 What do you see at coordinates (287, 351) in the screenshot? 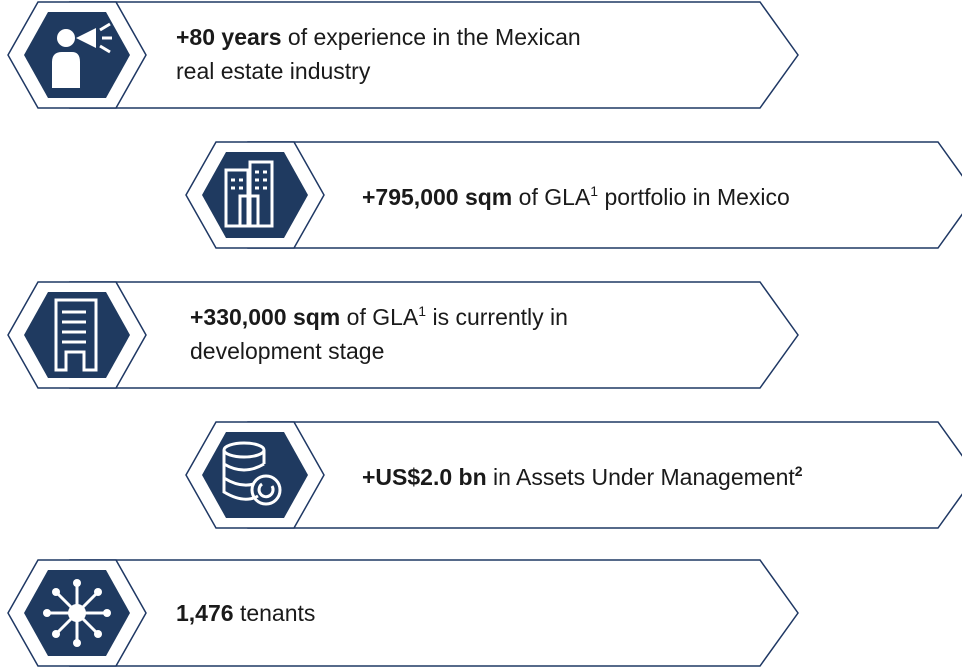
I see `item-line: development stage` at bounding box center [287, 351].